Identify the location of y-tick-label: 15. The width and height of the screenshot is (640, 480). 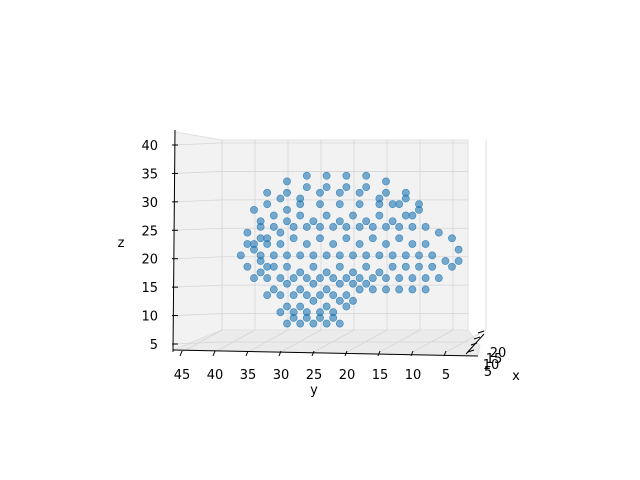
(380, 375).